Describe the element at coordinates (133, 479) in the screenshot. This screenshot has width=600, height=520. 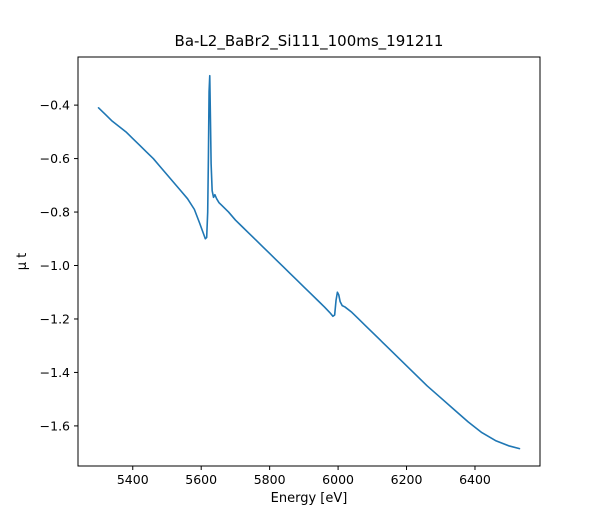
I see `x-tick-label: 5400` at that location.